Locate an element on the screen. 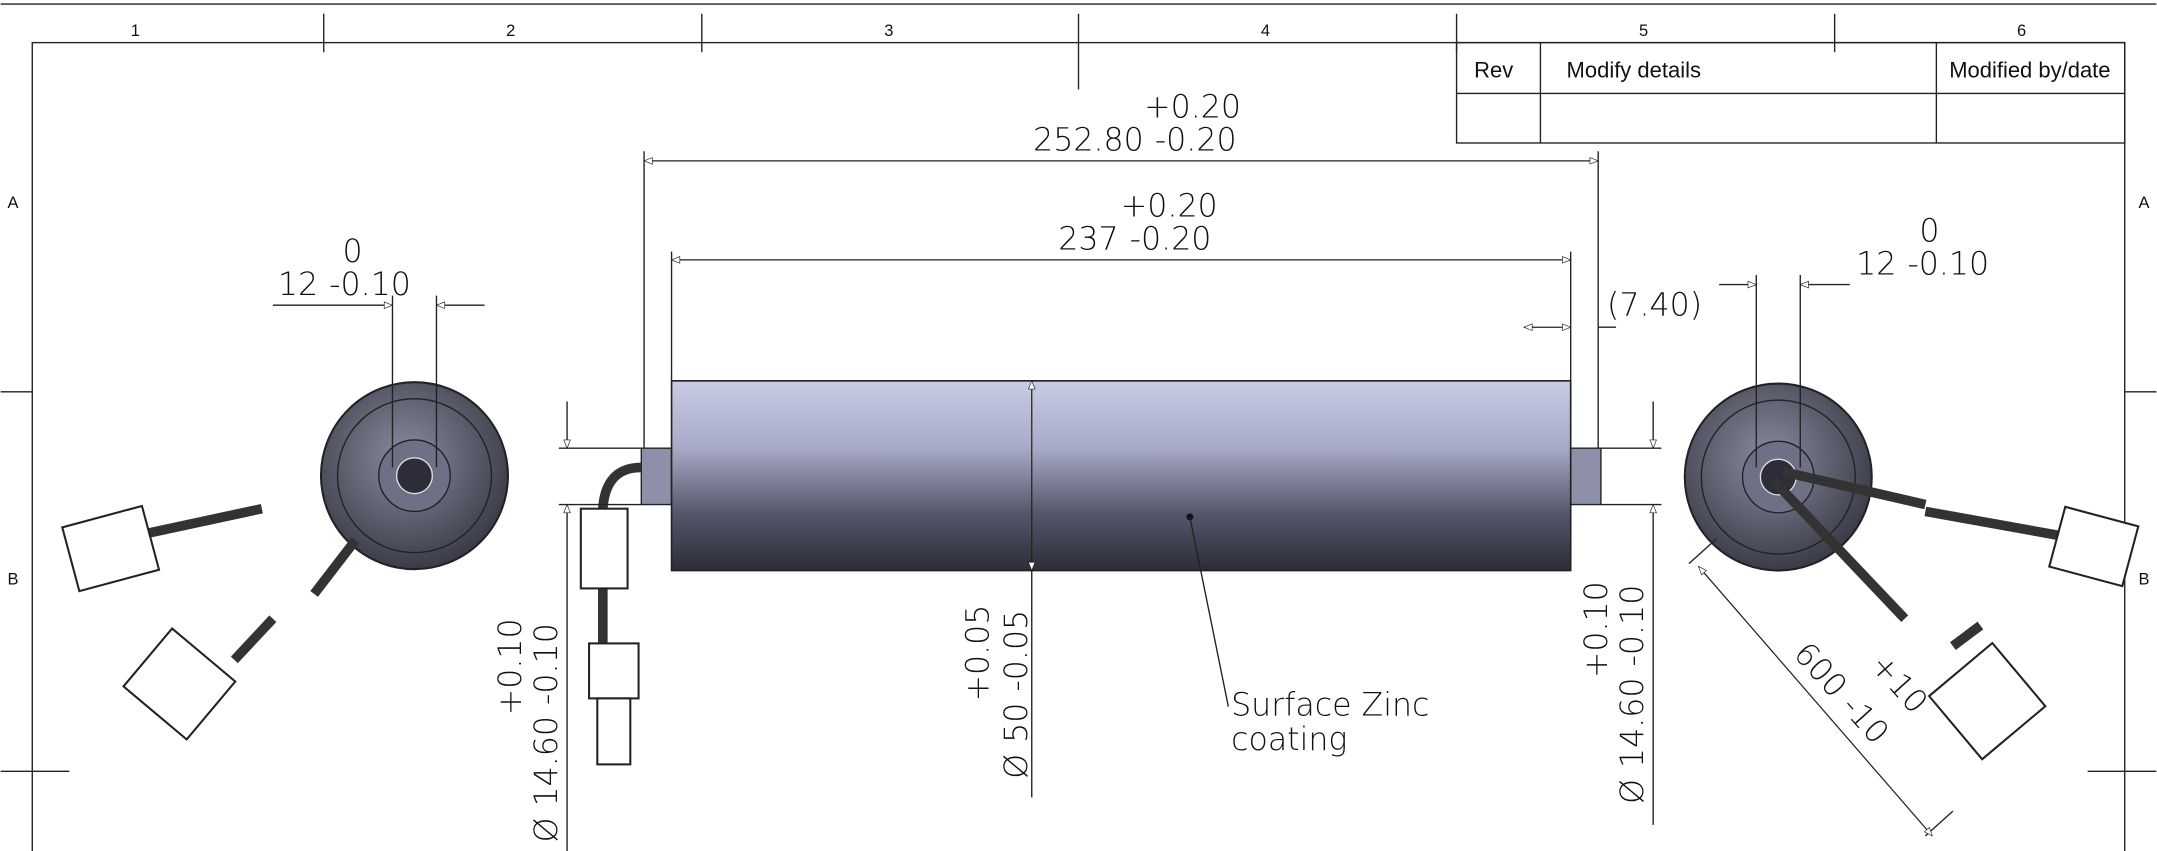 The height and width of the screenshot is (851, 2157). shaft-left is located at coordinates (656, 476).